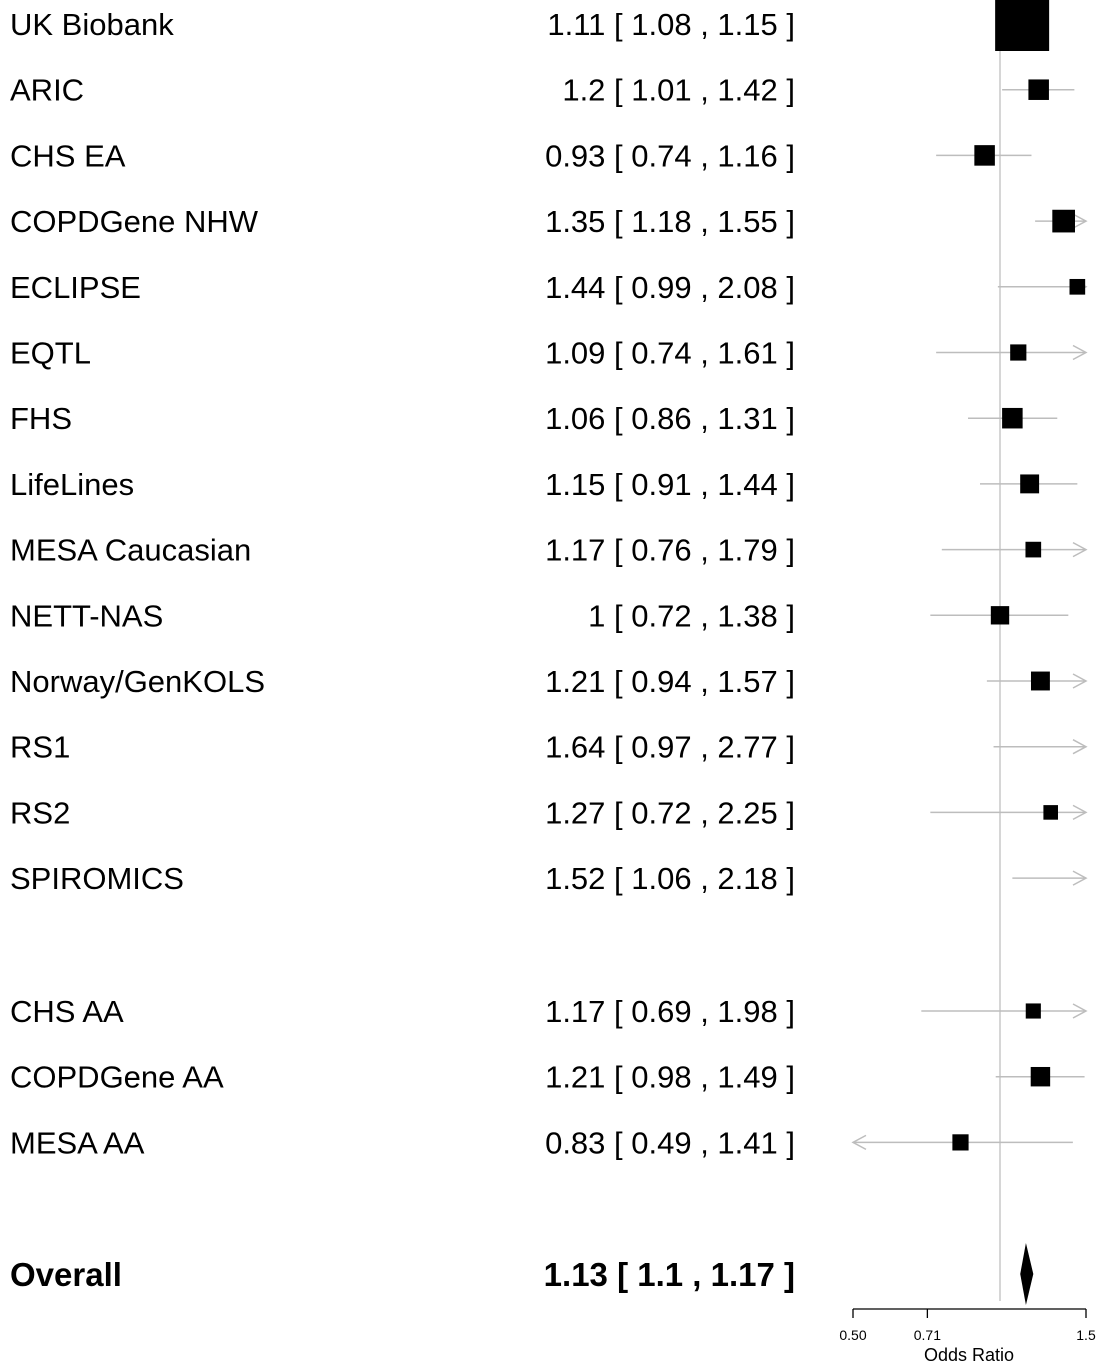 This screenshot has height=1364, width=1099. I want to click on study-label: COPDGene AA, so click(117, 1077).